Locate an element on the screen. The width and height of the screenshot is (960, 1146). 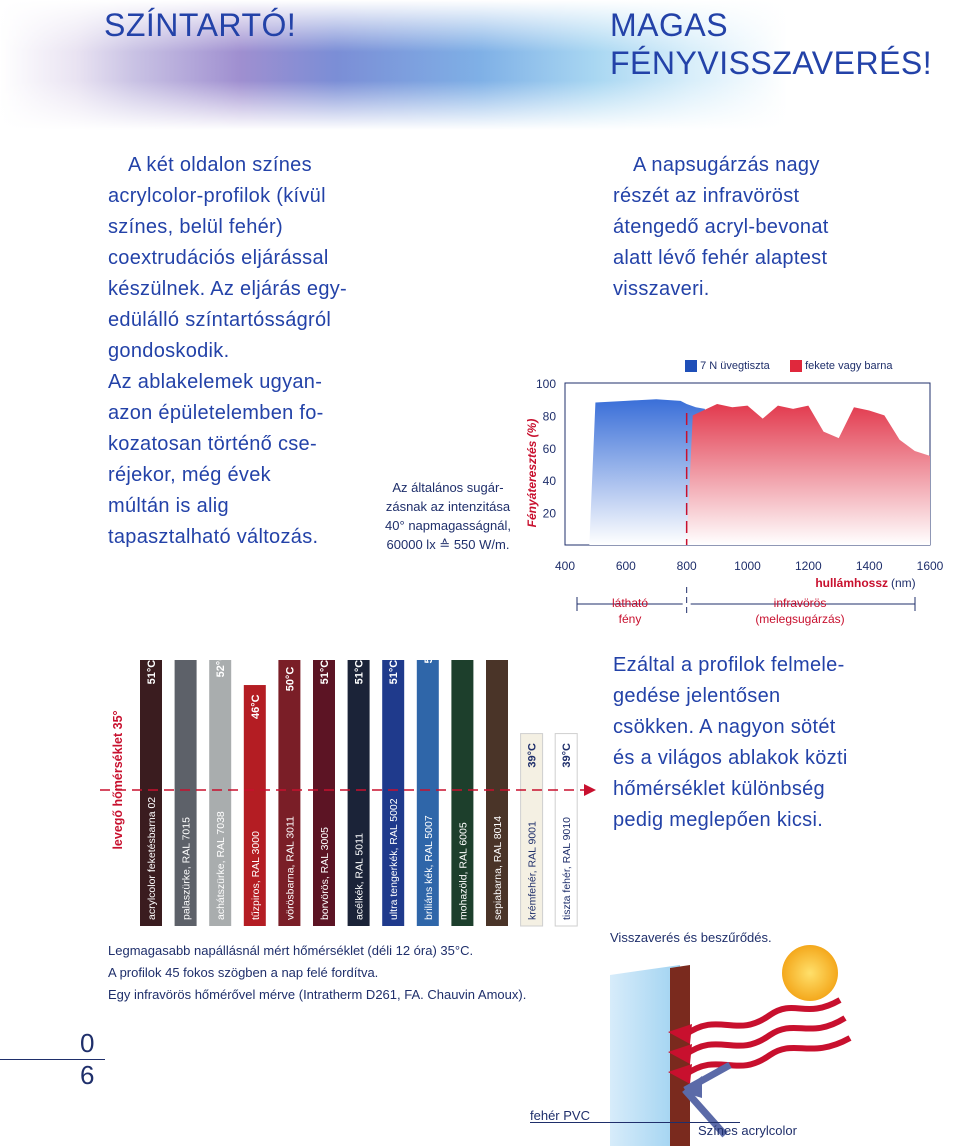
intro-paragraph-line: kozatosan történő cse- is located at coordinates (212, 444).